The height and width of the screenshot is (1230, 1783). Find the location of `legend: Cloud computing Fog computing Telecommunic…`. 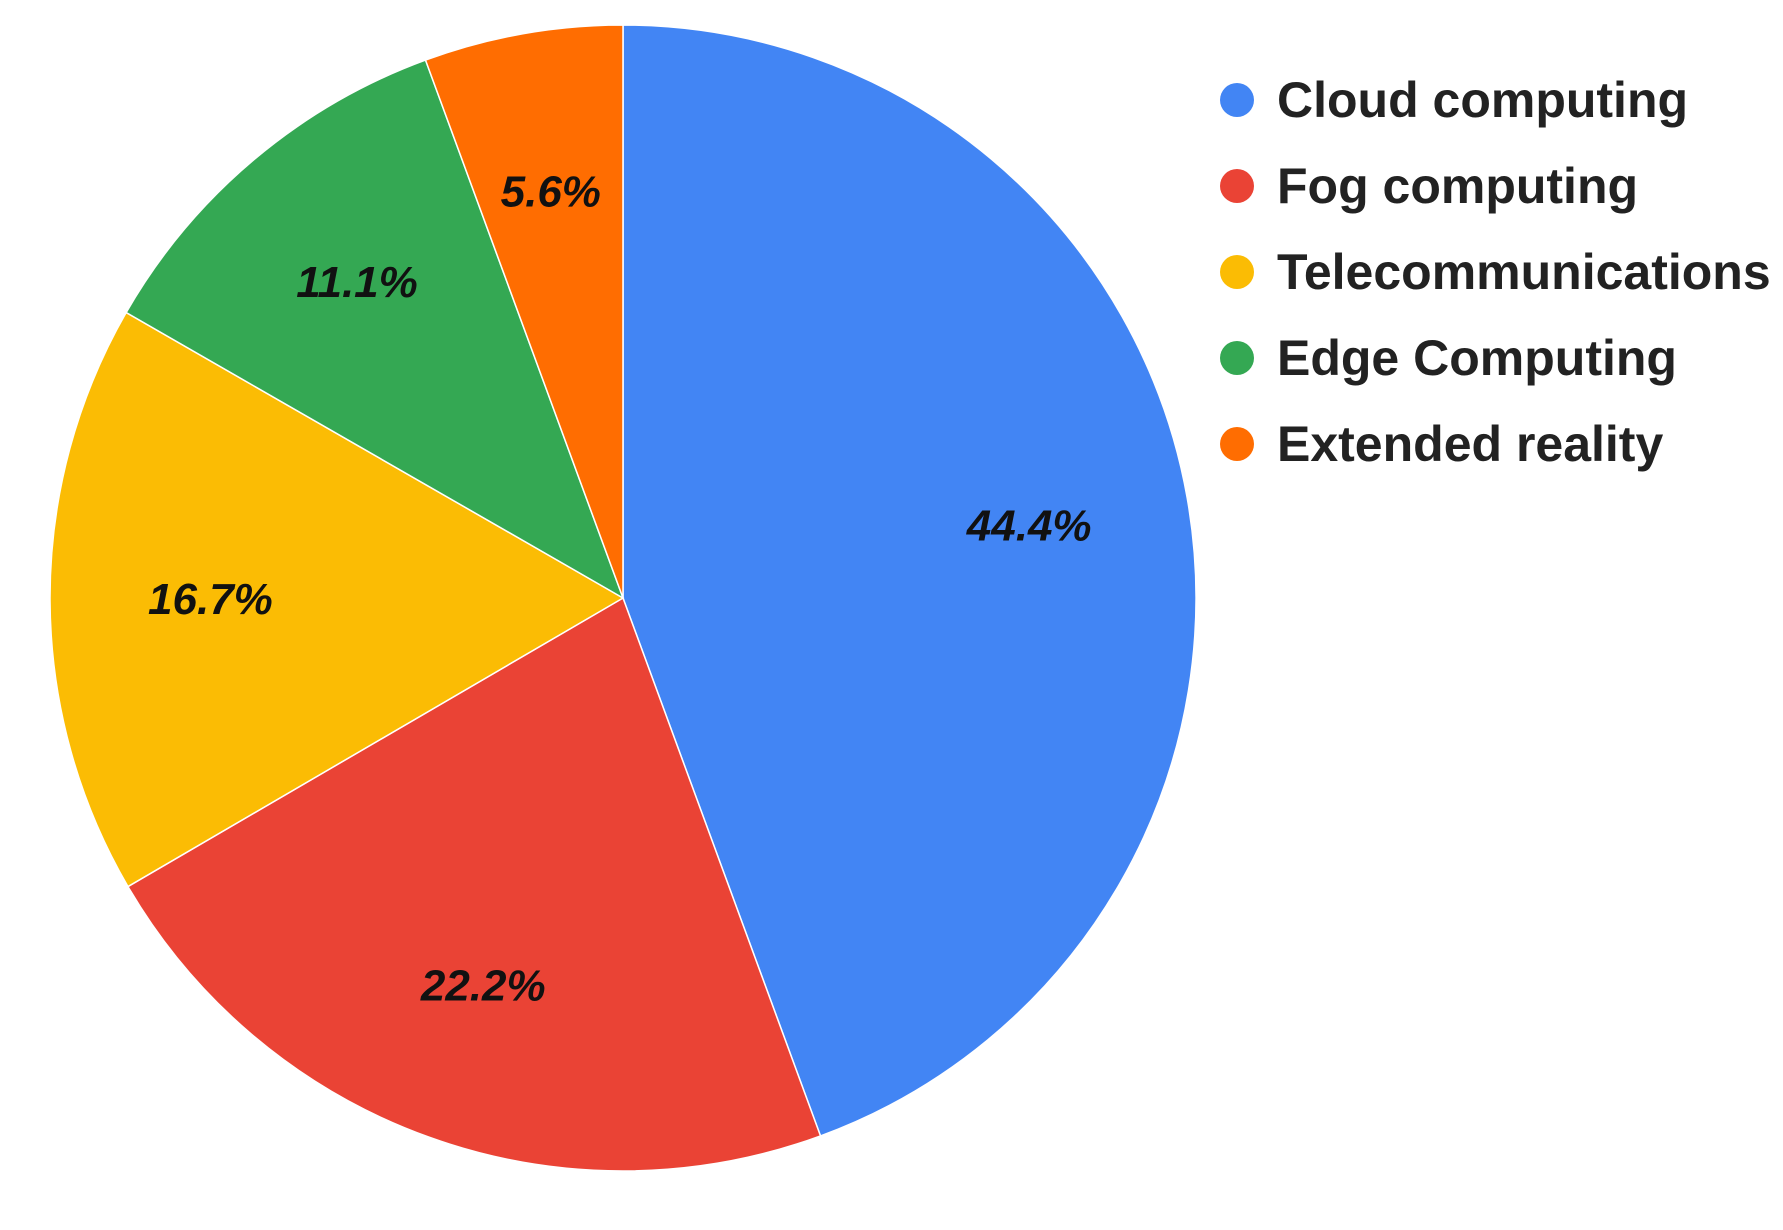

legend: Cloud computing Fog computing Telecommunic… is located at coordinates (1495, 272).